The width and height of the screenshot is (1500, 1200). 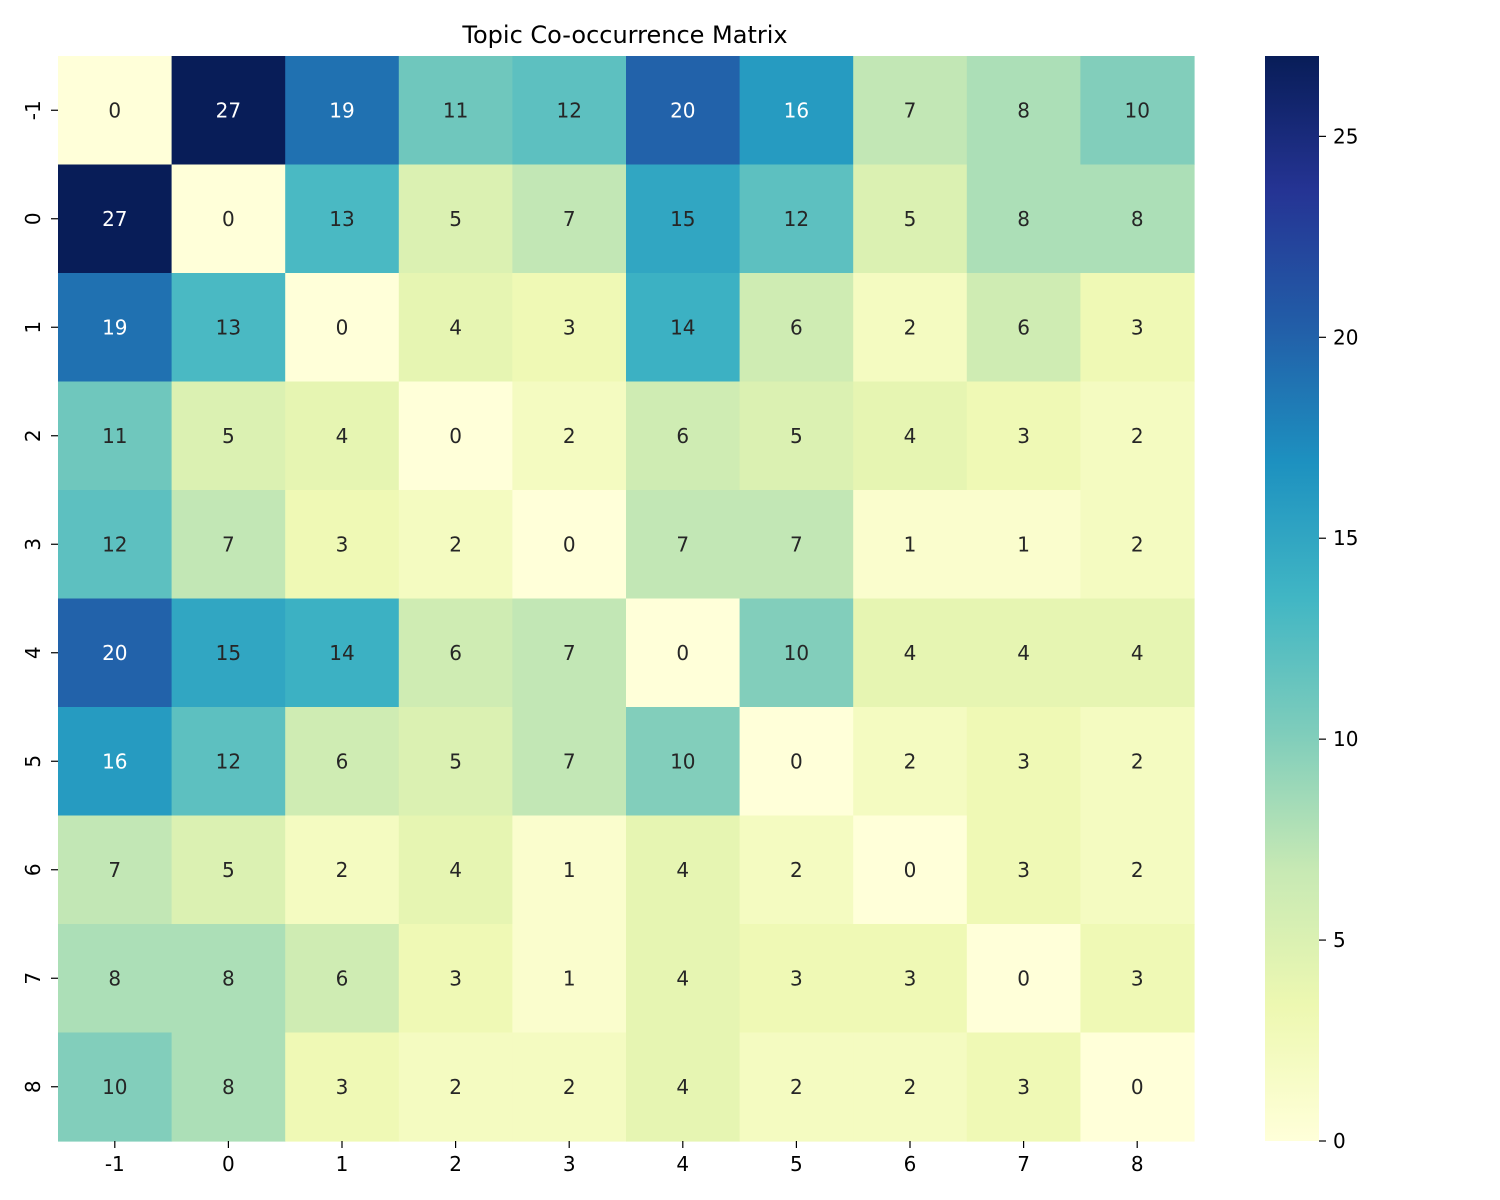 What do you see at coordinates (683, 762) in the screenshot?
I see `heatmap-cell-r6-c5` at bounding box center [683, 762].